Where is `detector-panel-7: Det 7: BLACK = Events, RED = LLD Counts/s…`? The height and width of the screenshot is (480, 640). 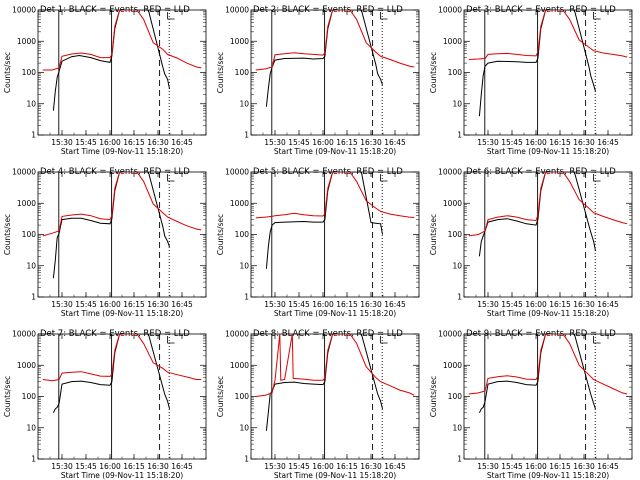 detector-panel-7: Det 7: BLACK = Events, RED = LLD Counts/s… is located at coordinates (105, 404).